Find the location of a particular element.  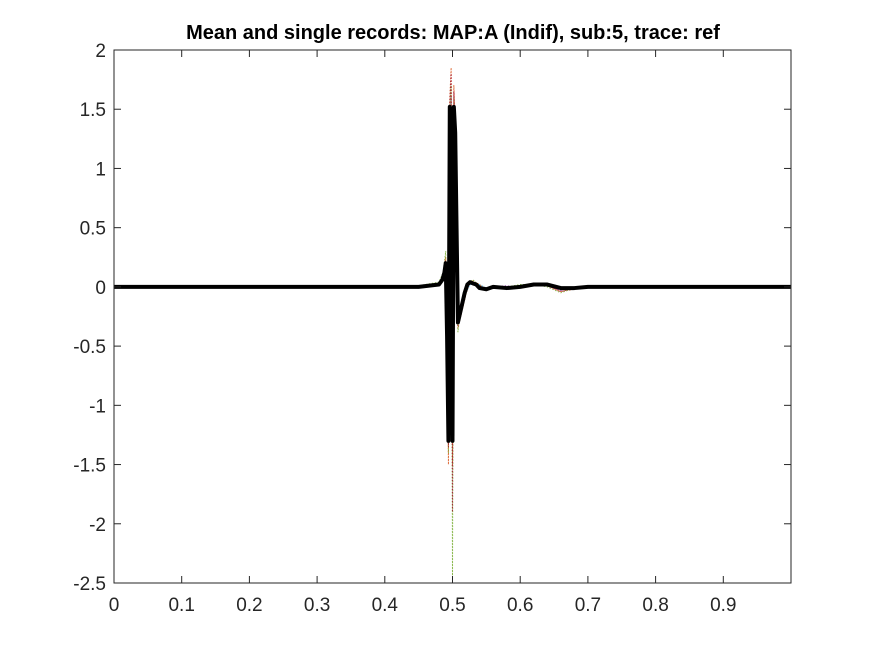

y-tick-label: 2 is located at coordinates (100, 51).